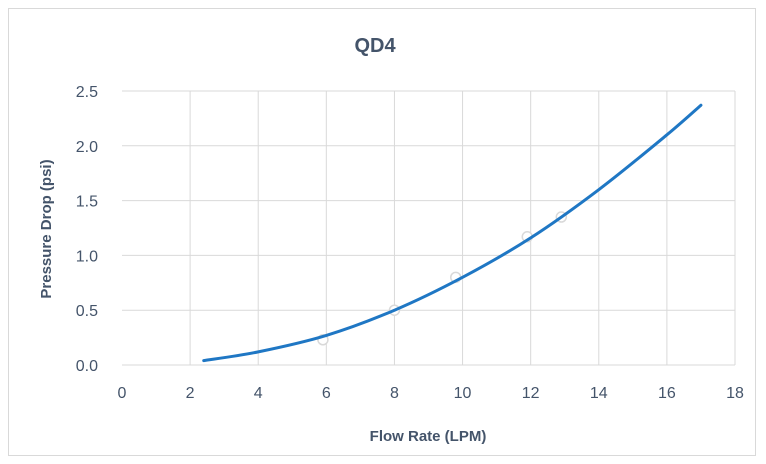 Image resolution: width=766 pixels, height=464 pixels. Describe the element at coordinates (87, 311) in the screenshot. I see `y-tick-label: 0.5` at that location.